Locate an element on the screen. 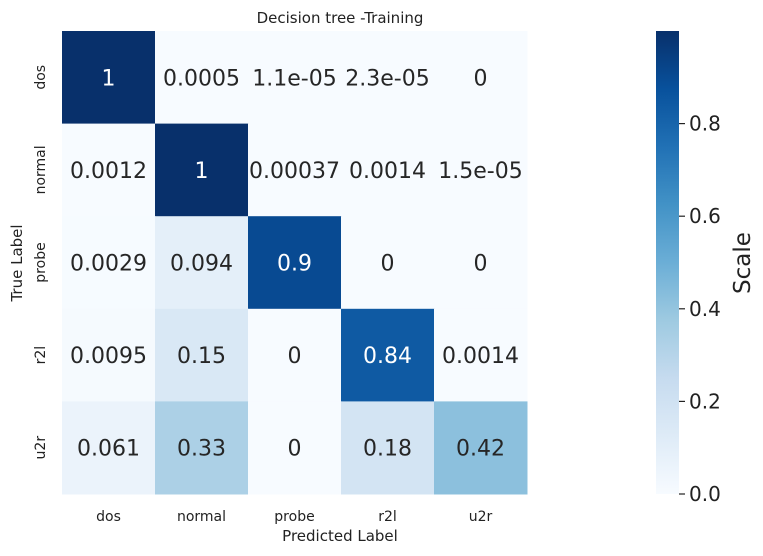 Image resolution: width=763 pixels, height=556 pixels. x-tick-labels: dos normal probe r2l u2r is located at coordinates (294, 517).